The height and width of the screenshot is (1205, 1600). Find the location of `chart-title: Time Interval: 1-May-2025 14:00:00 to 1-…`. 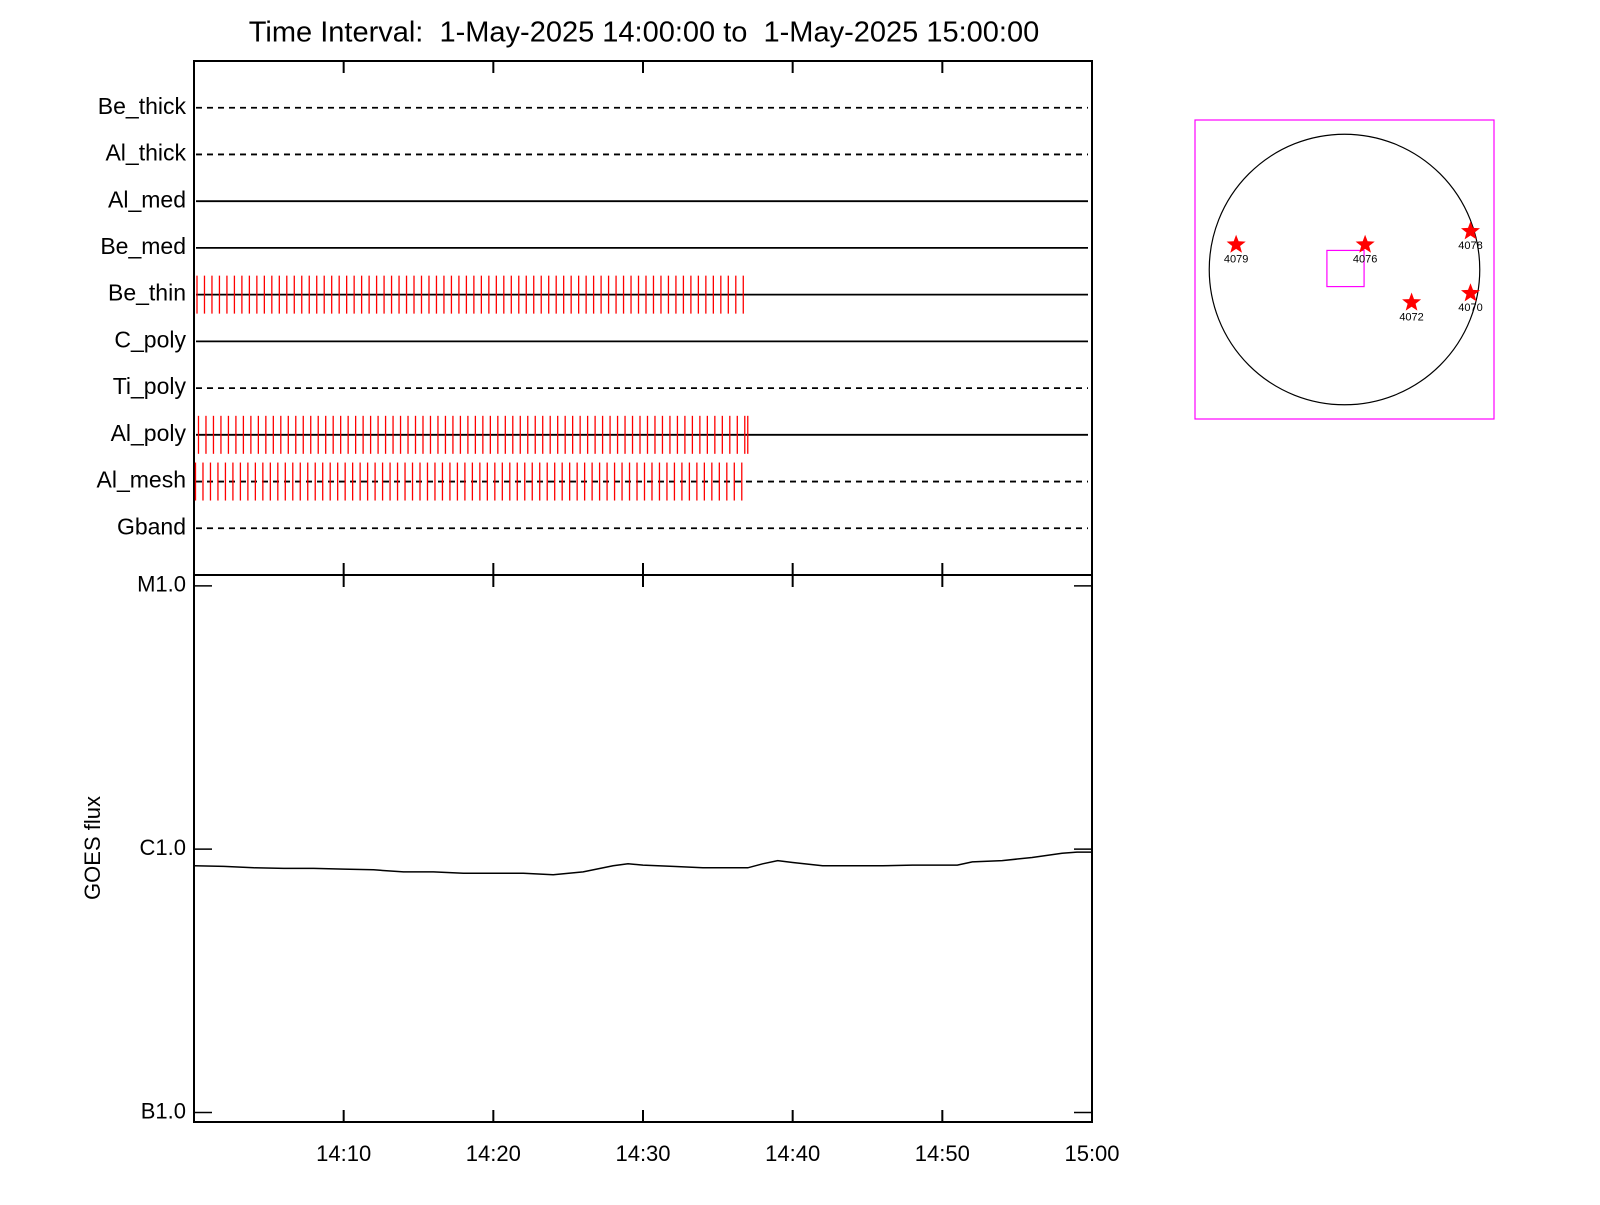

chart-title: Time Interval: 1-May-2025 14:00:00 to 1-… is located at coordinates (644, 33).